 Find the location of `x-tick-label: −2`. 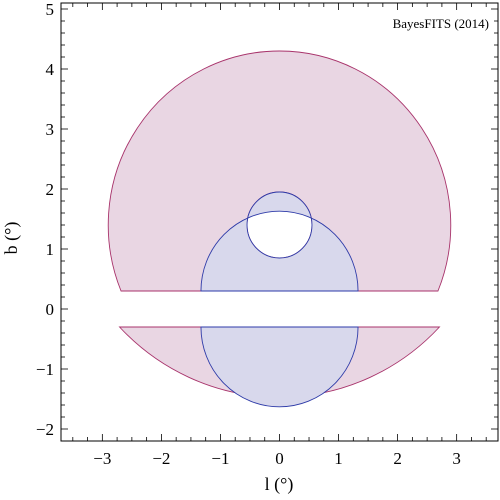

x-tick-label: −2 is located at coordinates (161, 458).